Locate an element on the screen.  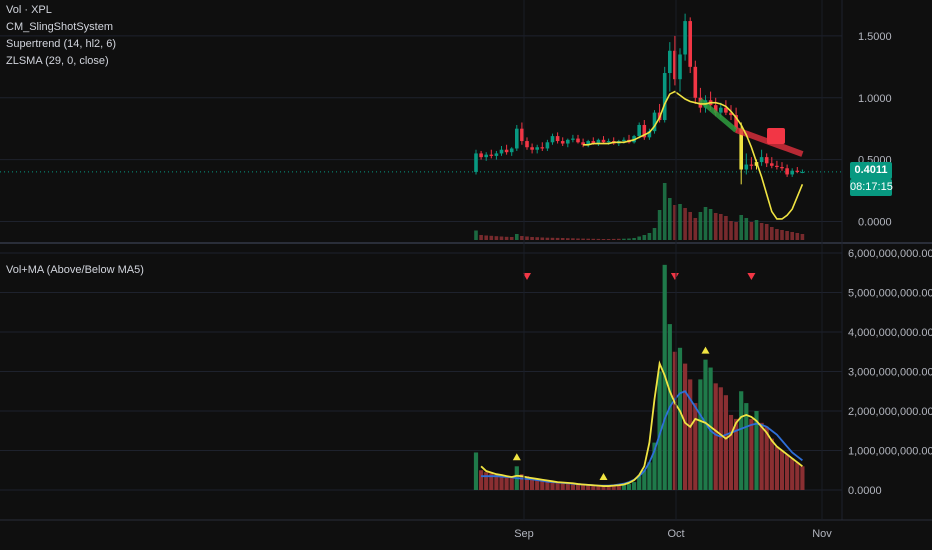
legend-volume-title: Vol+MA (Above/Below MA5) is located at coordinates (75, 270).